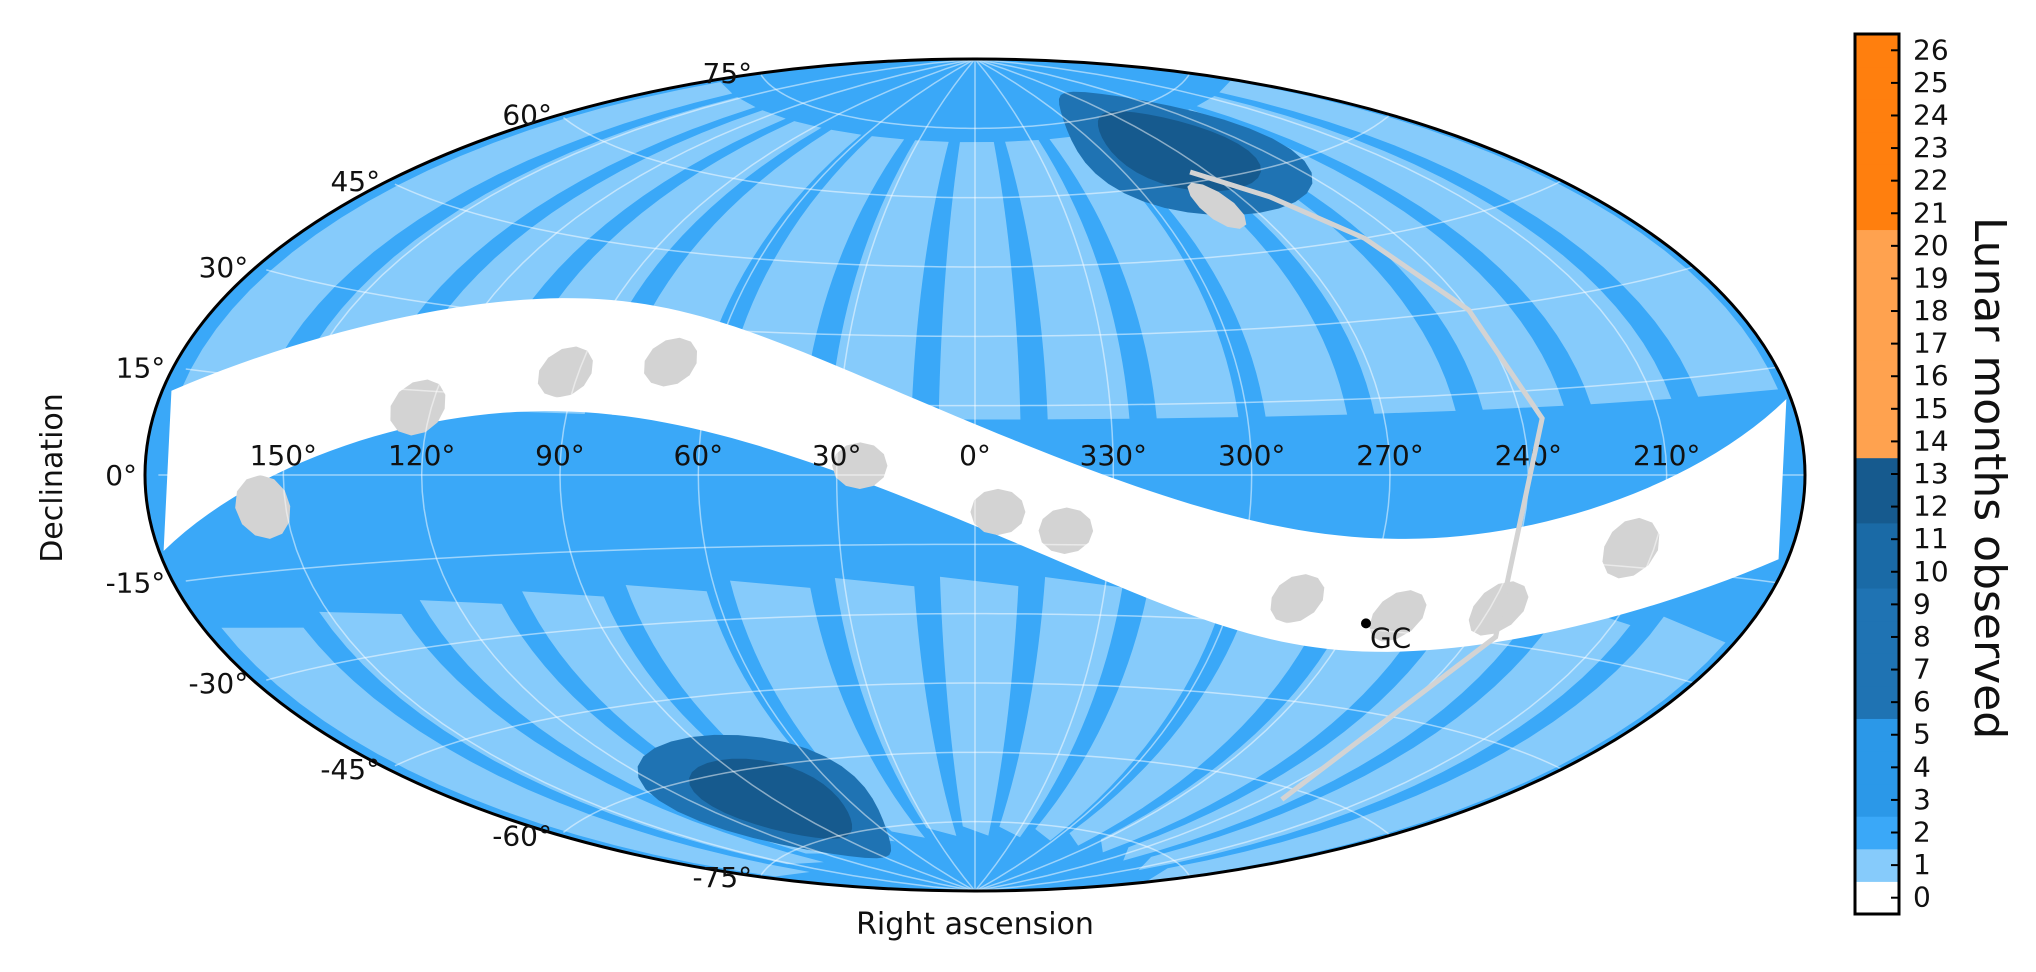 The width and height of the screenshot is (2036, 972). I want to click on colorbar-tick-label: 8, so click(1922, 636).